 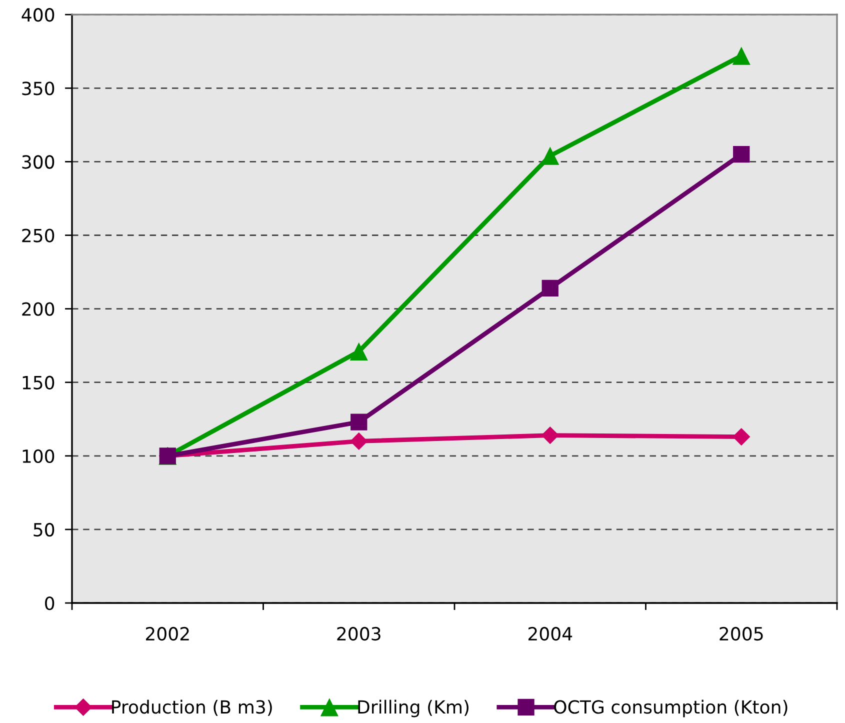 What do you see at coordinates (550, 633) in the screenshot?
I see `x-tick-label: 2004` at bounding box center [550, 633].